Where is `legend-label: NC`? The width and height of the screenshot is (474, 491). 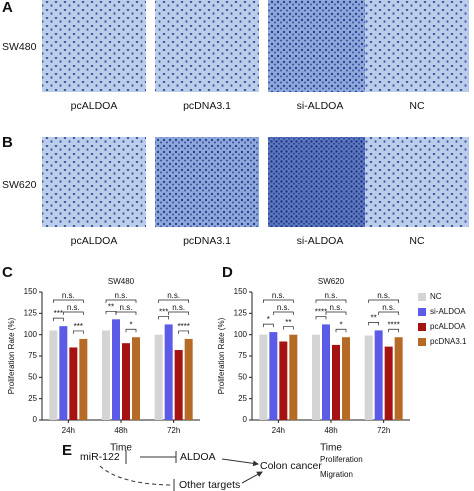
legend-label: NC is located at coordinates (436, 296).